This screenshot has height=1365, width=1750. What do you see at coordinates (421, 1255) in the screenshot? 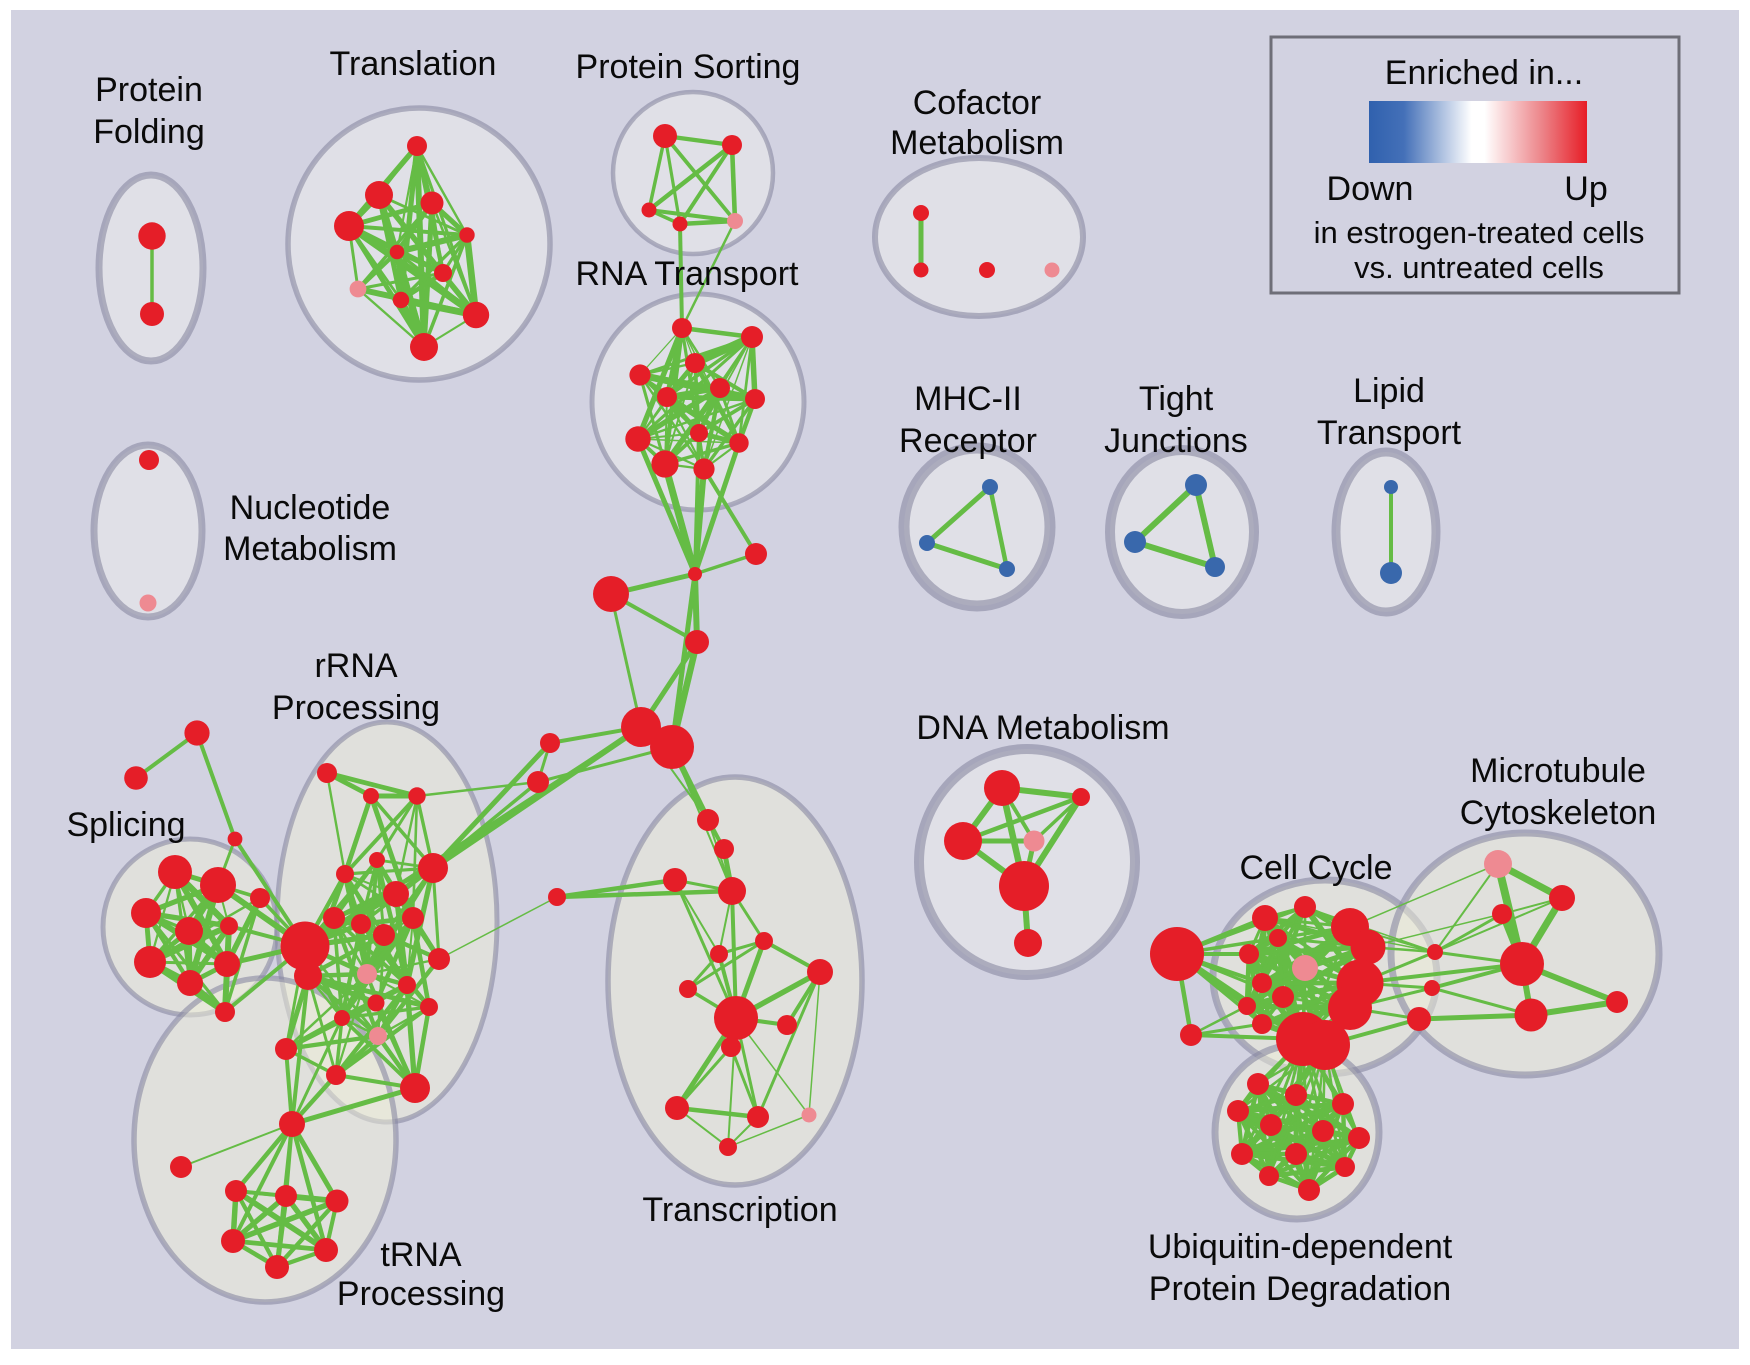
I see `svg-text: tRNA` at bounding box center [421, 1255].